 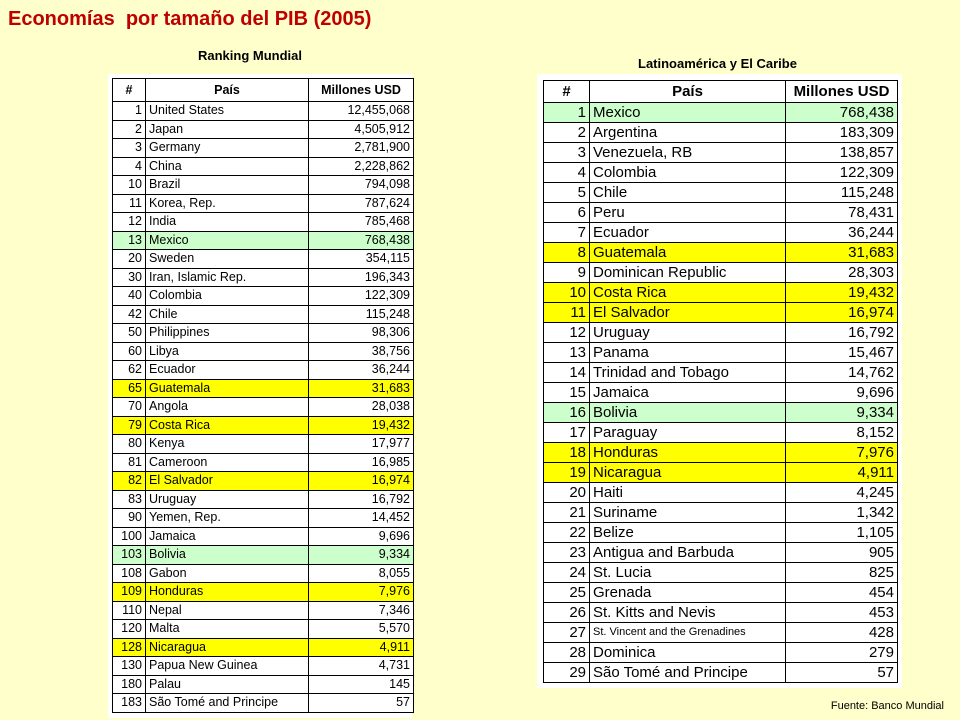 What do you see at coordinates (687, 292) in the screenshot?
I see `country-cell: Costa Rica` at bounding box center [687, 292].